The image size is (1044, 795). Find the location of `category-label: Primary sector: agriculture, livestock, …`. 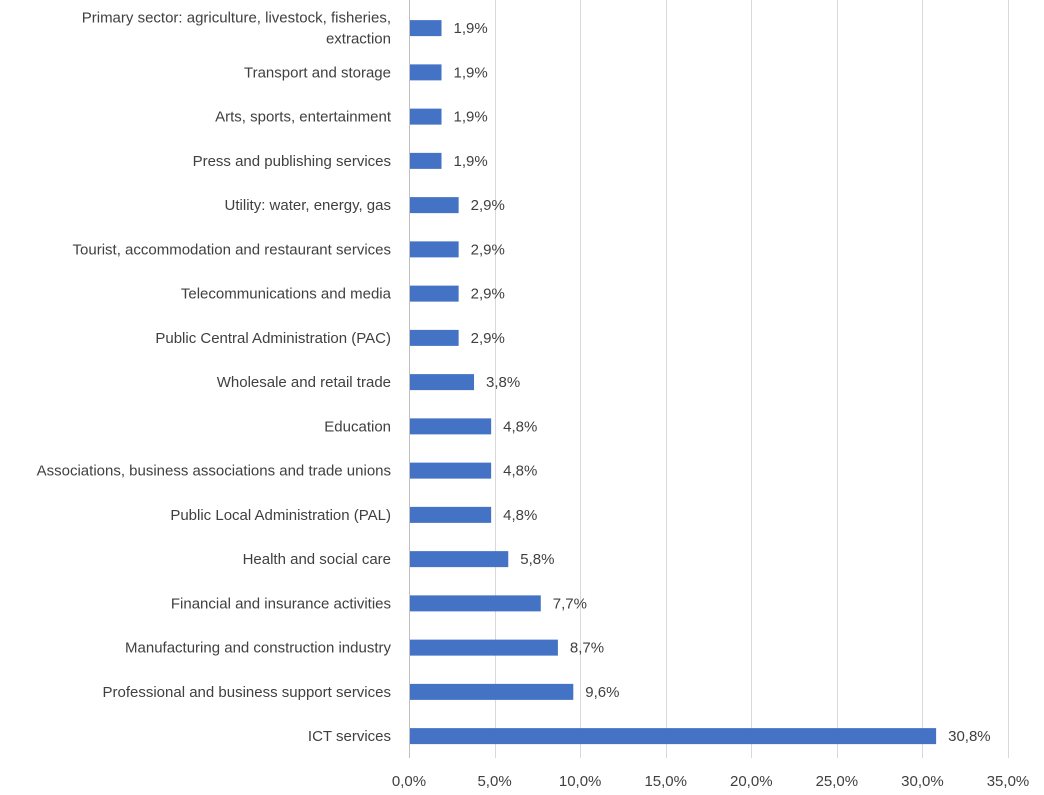

category-label: Primary sector: agriculture, livestock, … is located at coordinates (236, 29).